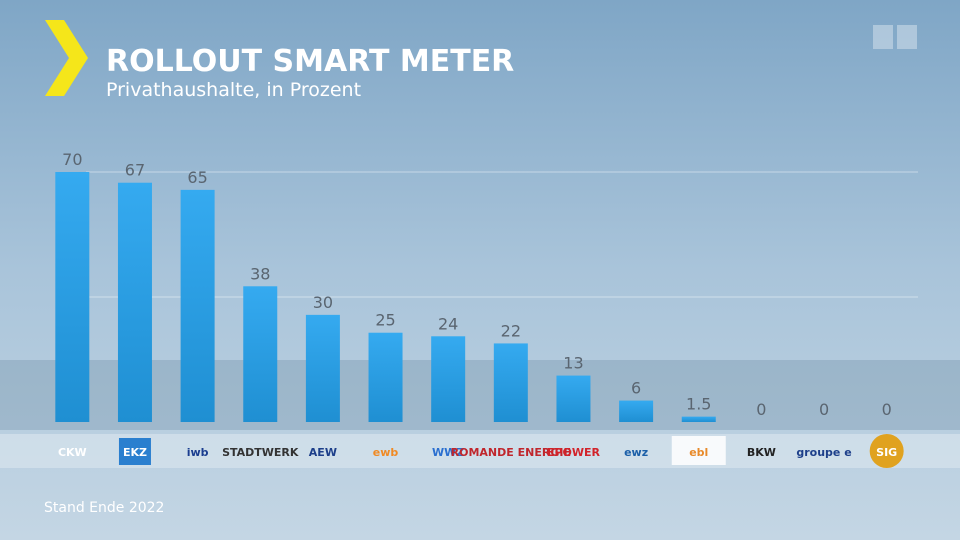 This screenshot has width=960, height=540. Describe the element at coordinates (72, 159) in the screenshot. I see `value-label: 70` at that location.